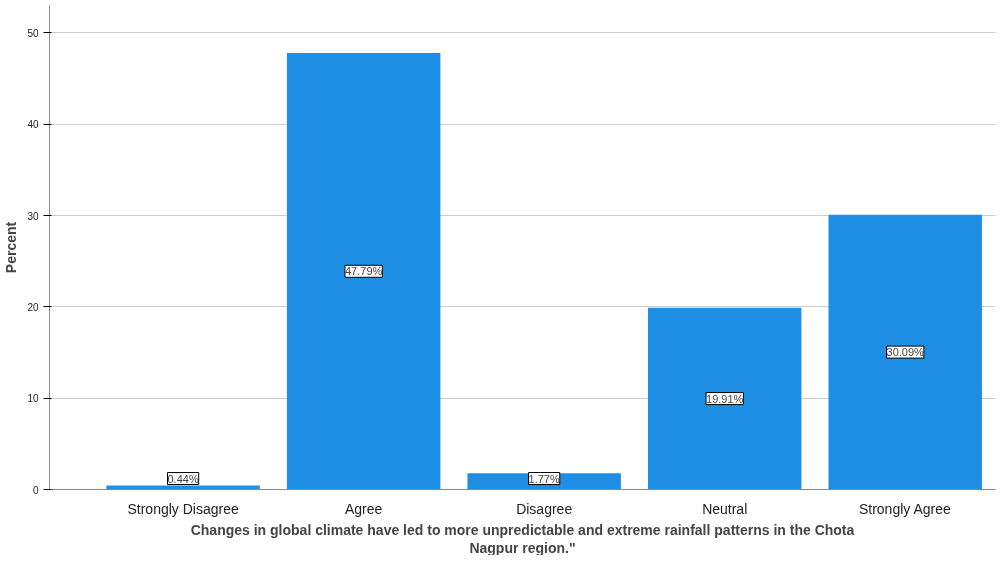 Image resolution: width=1003 pixels, height=562 pixels. What do you see at coordinates (33, 399) in the screenshot?
I see `y-tick-label: 10` at bounding box center [33, 399].